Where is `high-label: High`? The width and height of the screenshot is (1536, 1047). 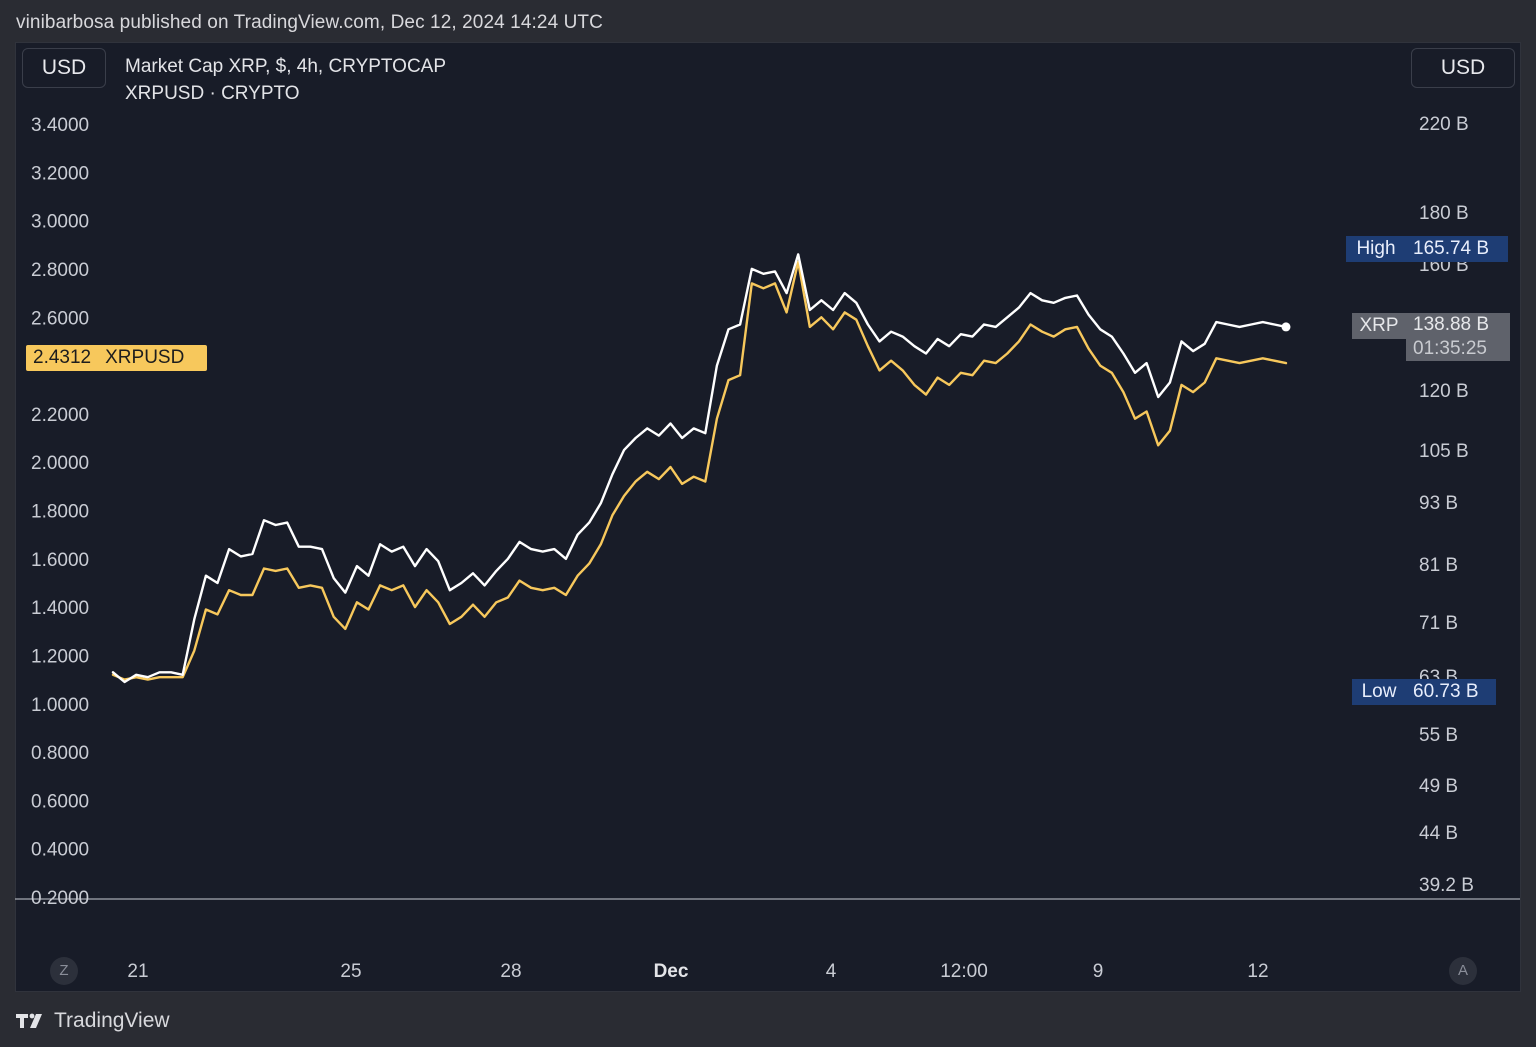
high-label: High is located at coordinates (1376, 249).